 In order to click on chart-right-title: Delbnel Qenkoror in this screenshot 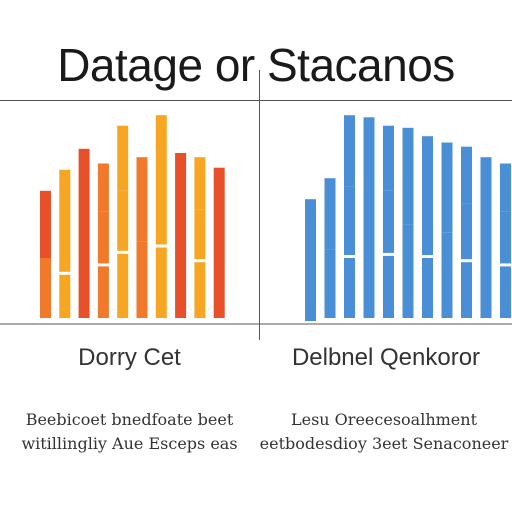, I will do `click(386, 357)`.